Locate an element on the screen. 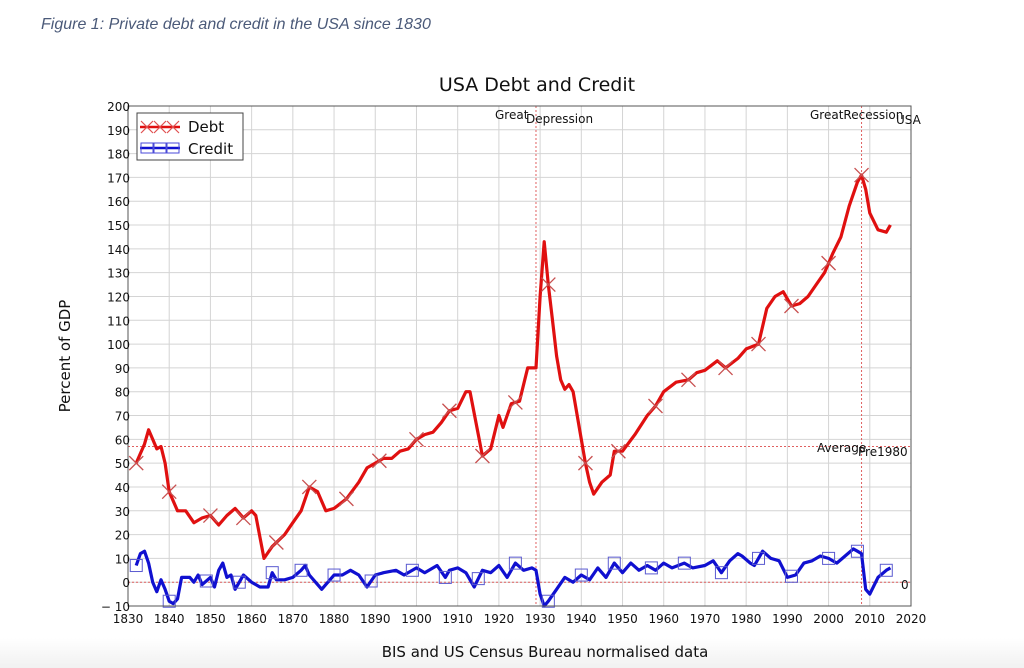  x-axis-label: BIS and US Census Bureau normalised data is located at coordinates (545, 652).